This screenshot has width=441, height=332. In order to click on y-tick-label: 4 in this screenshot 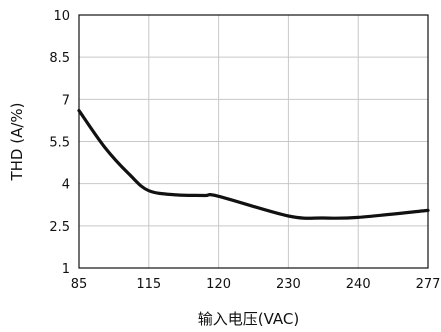, I will do `click(66, 185)`.